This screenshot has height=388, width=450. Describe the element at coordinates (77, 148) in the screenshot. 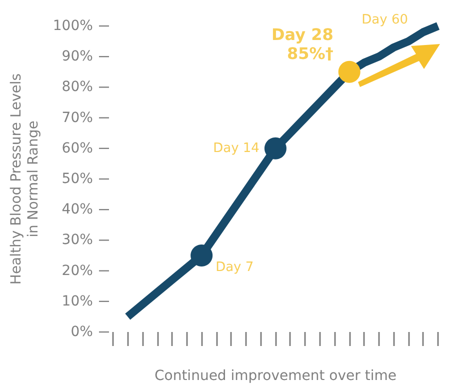

I see `y-tick-label: 60%` at that location.